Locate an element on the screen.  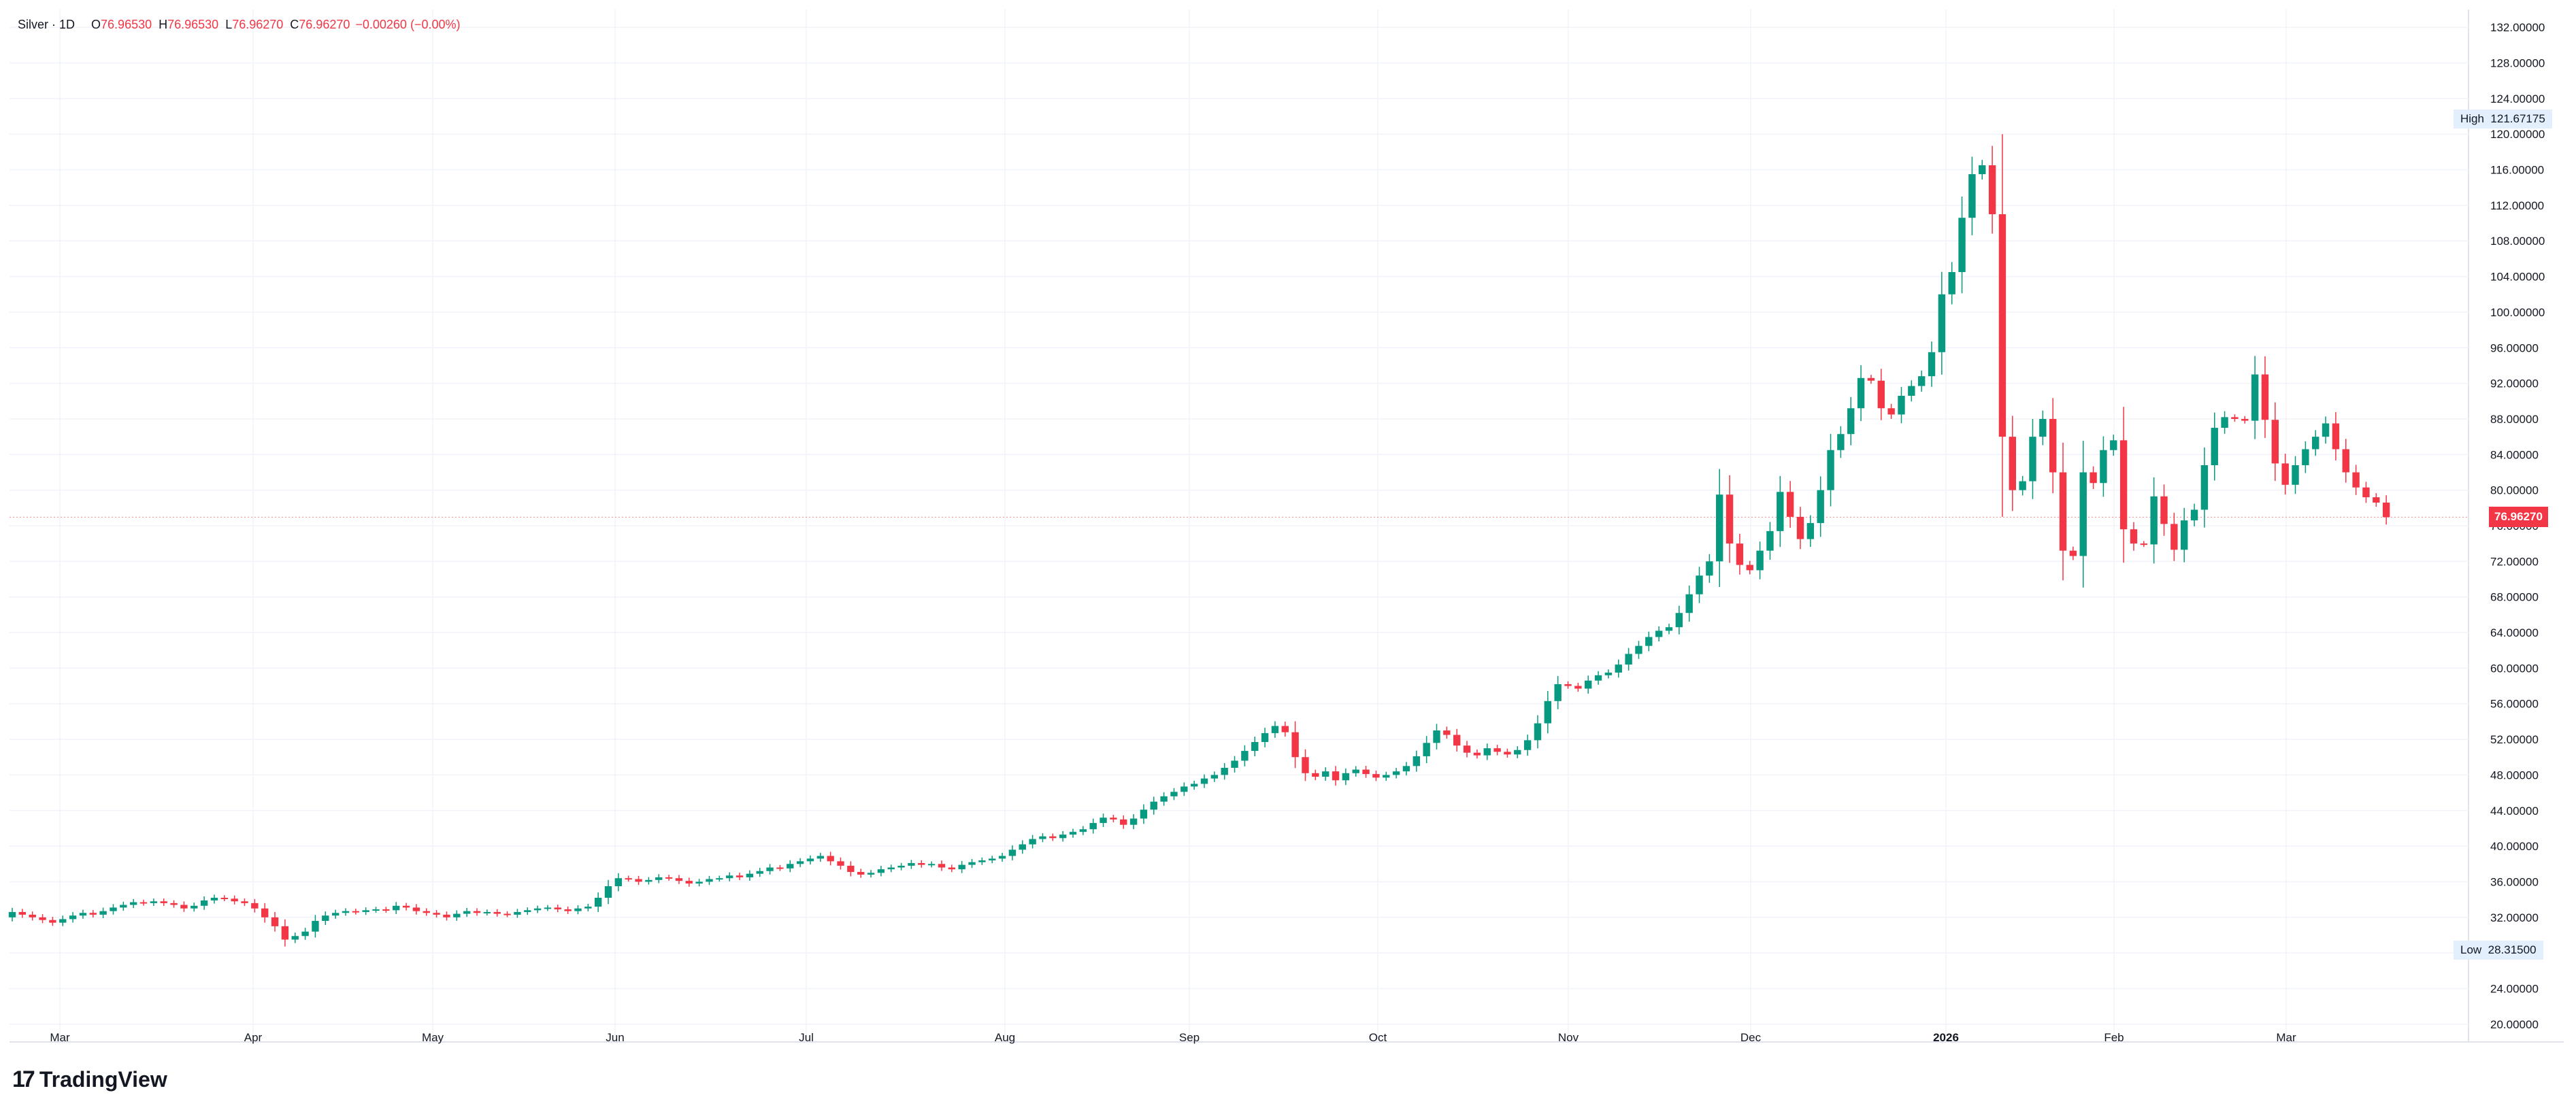
x-tick-label: Nov is located at coordinates (1569, 1037).